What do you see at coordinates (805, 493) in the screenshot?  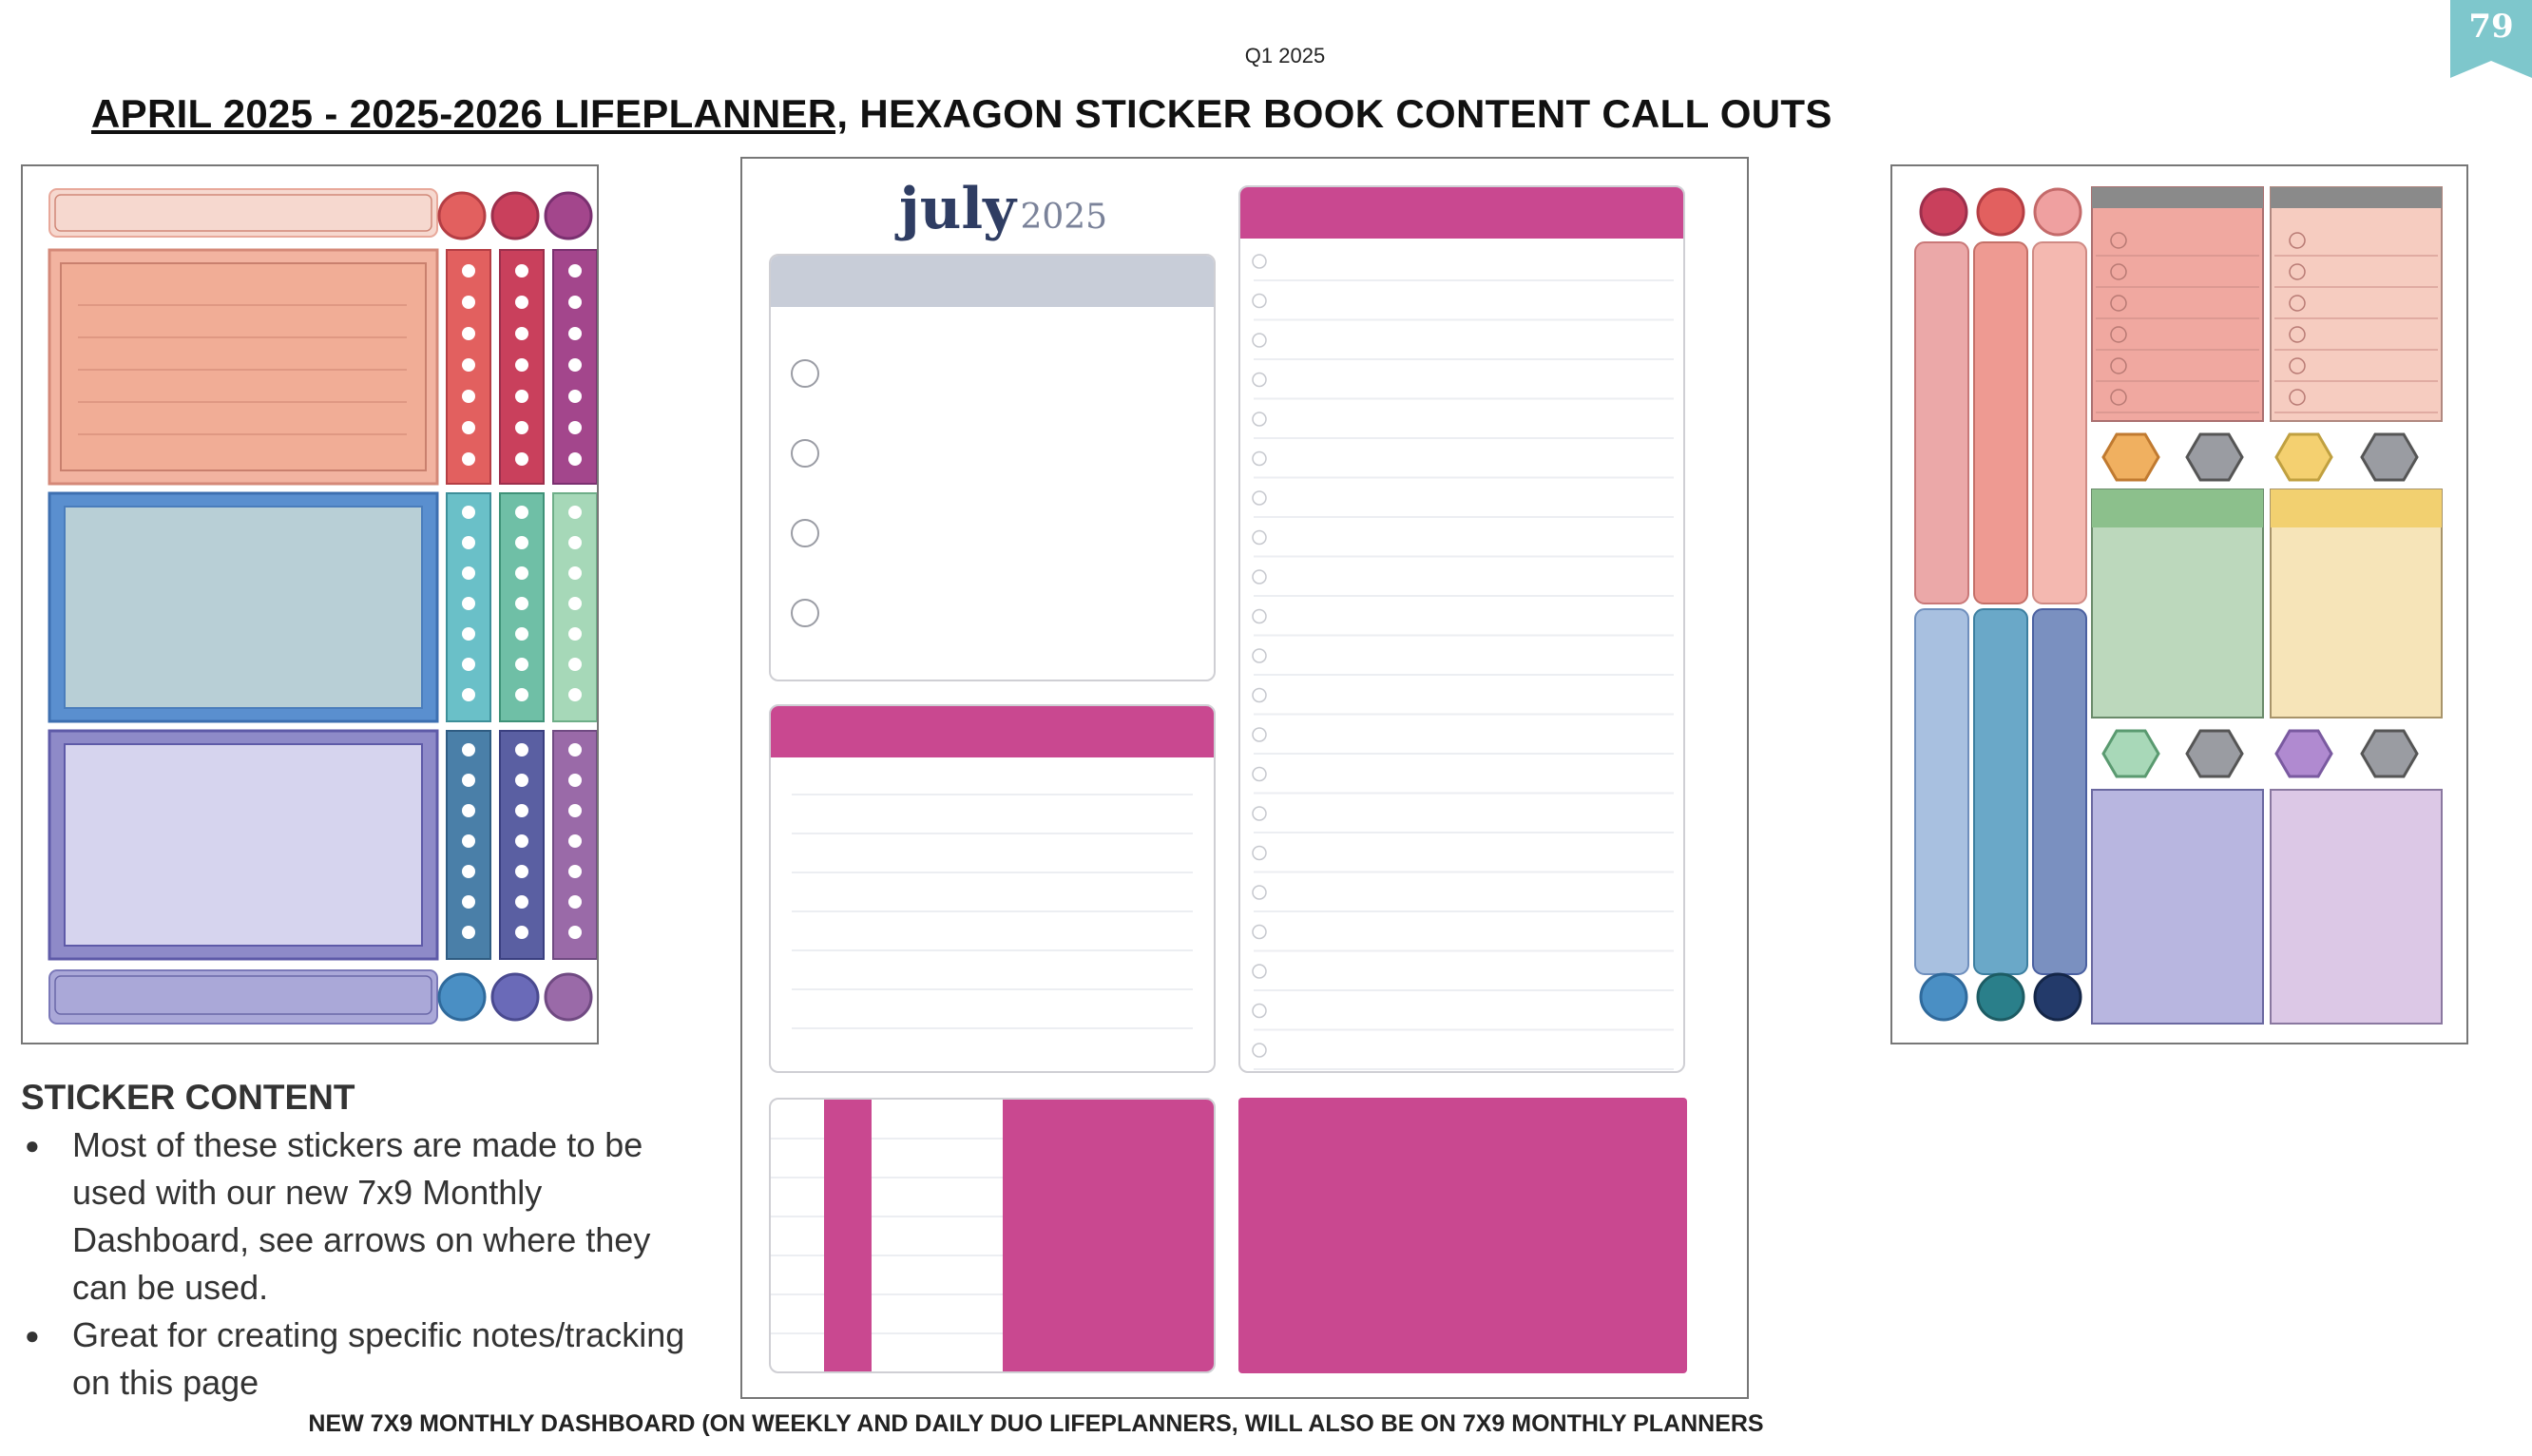 I see `checklist-circles` at bounding box center [805, 493].